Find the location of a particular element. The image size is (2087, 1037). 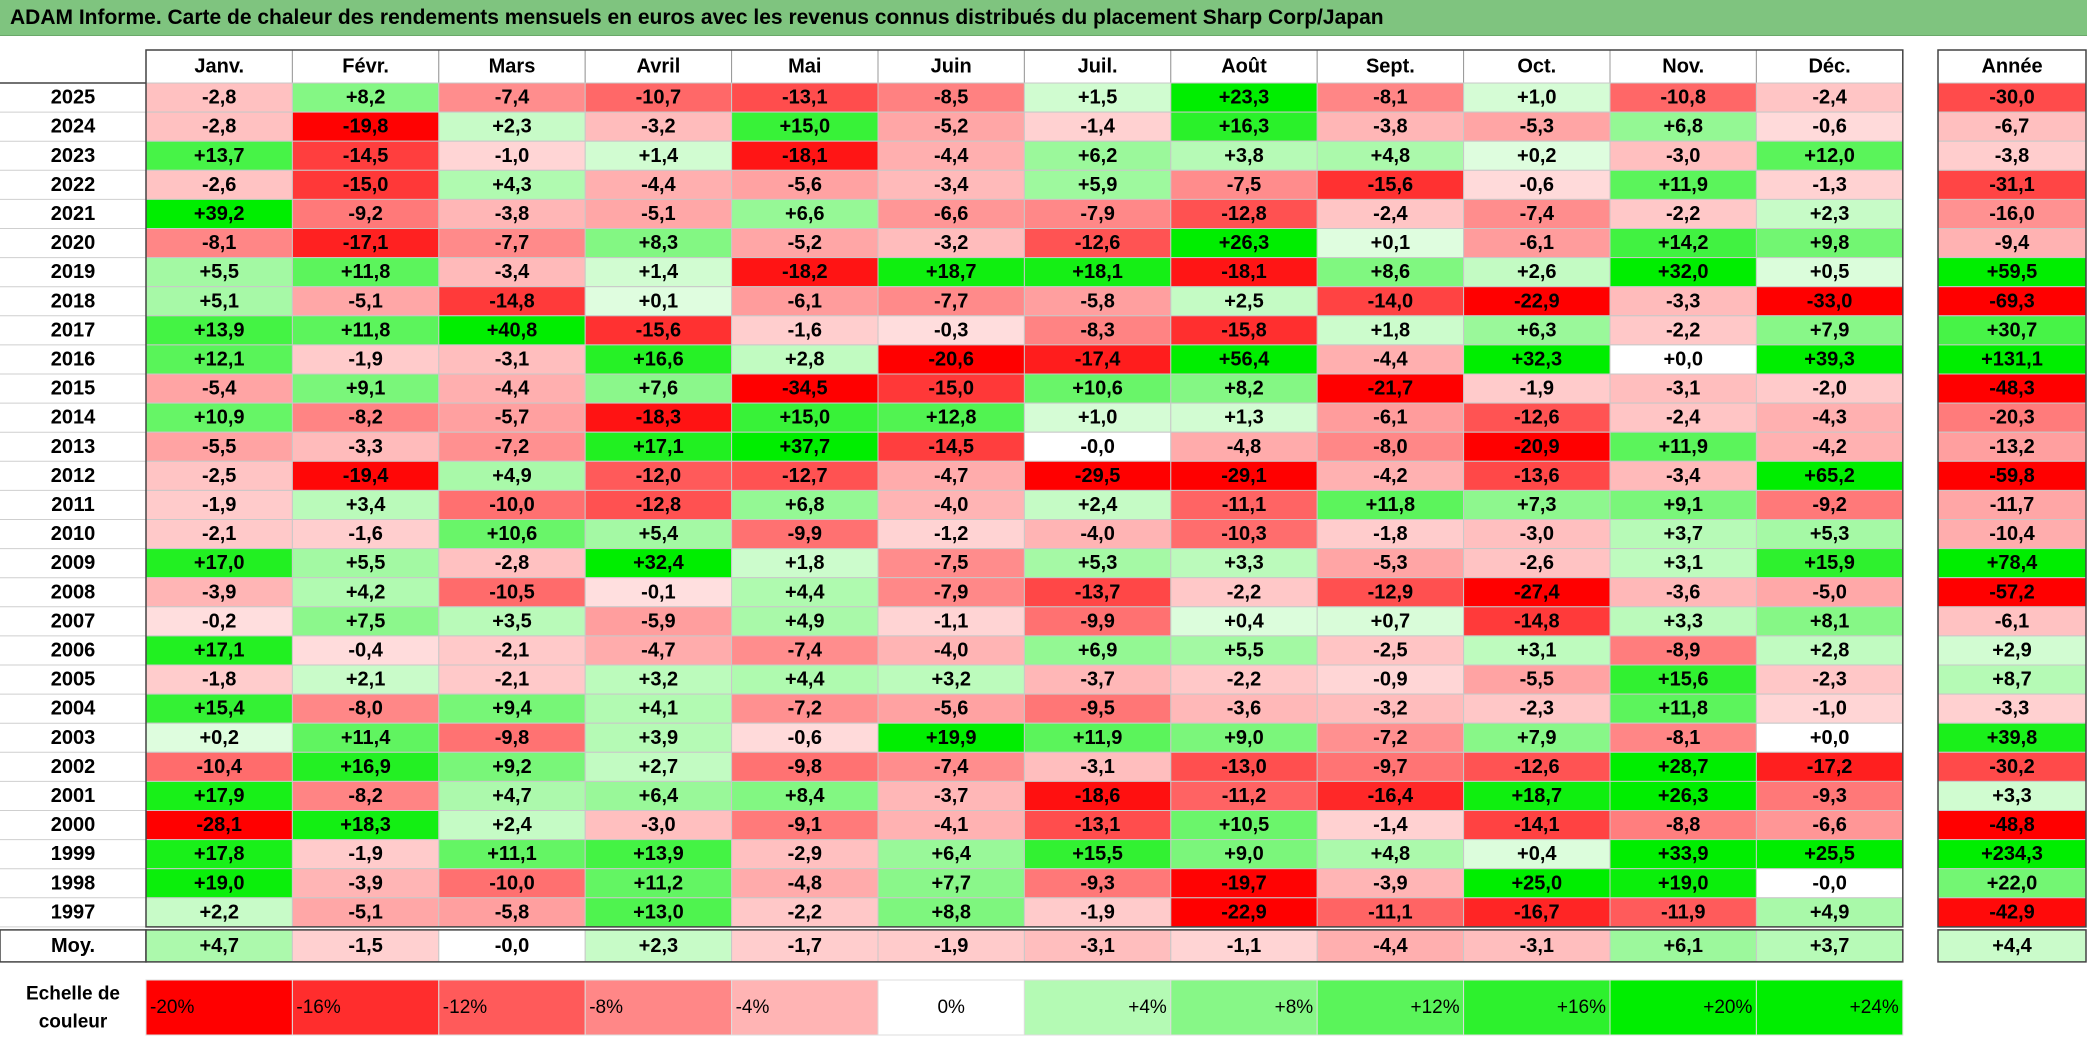

heatmap-cell-value: -4,1 is located at coordinates (951, 825).